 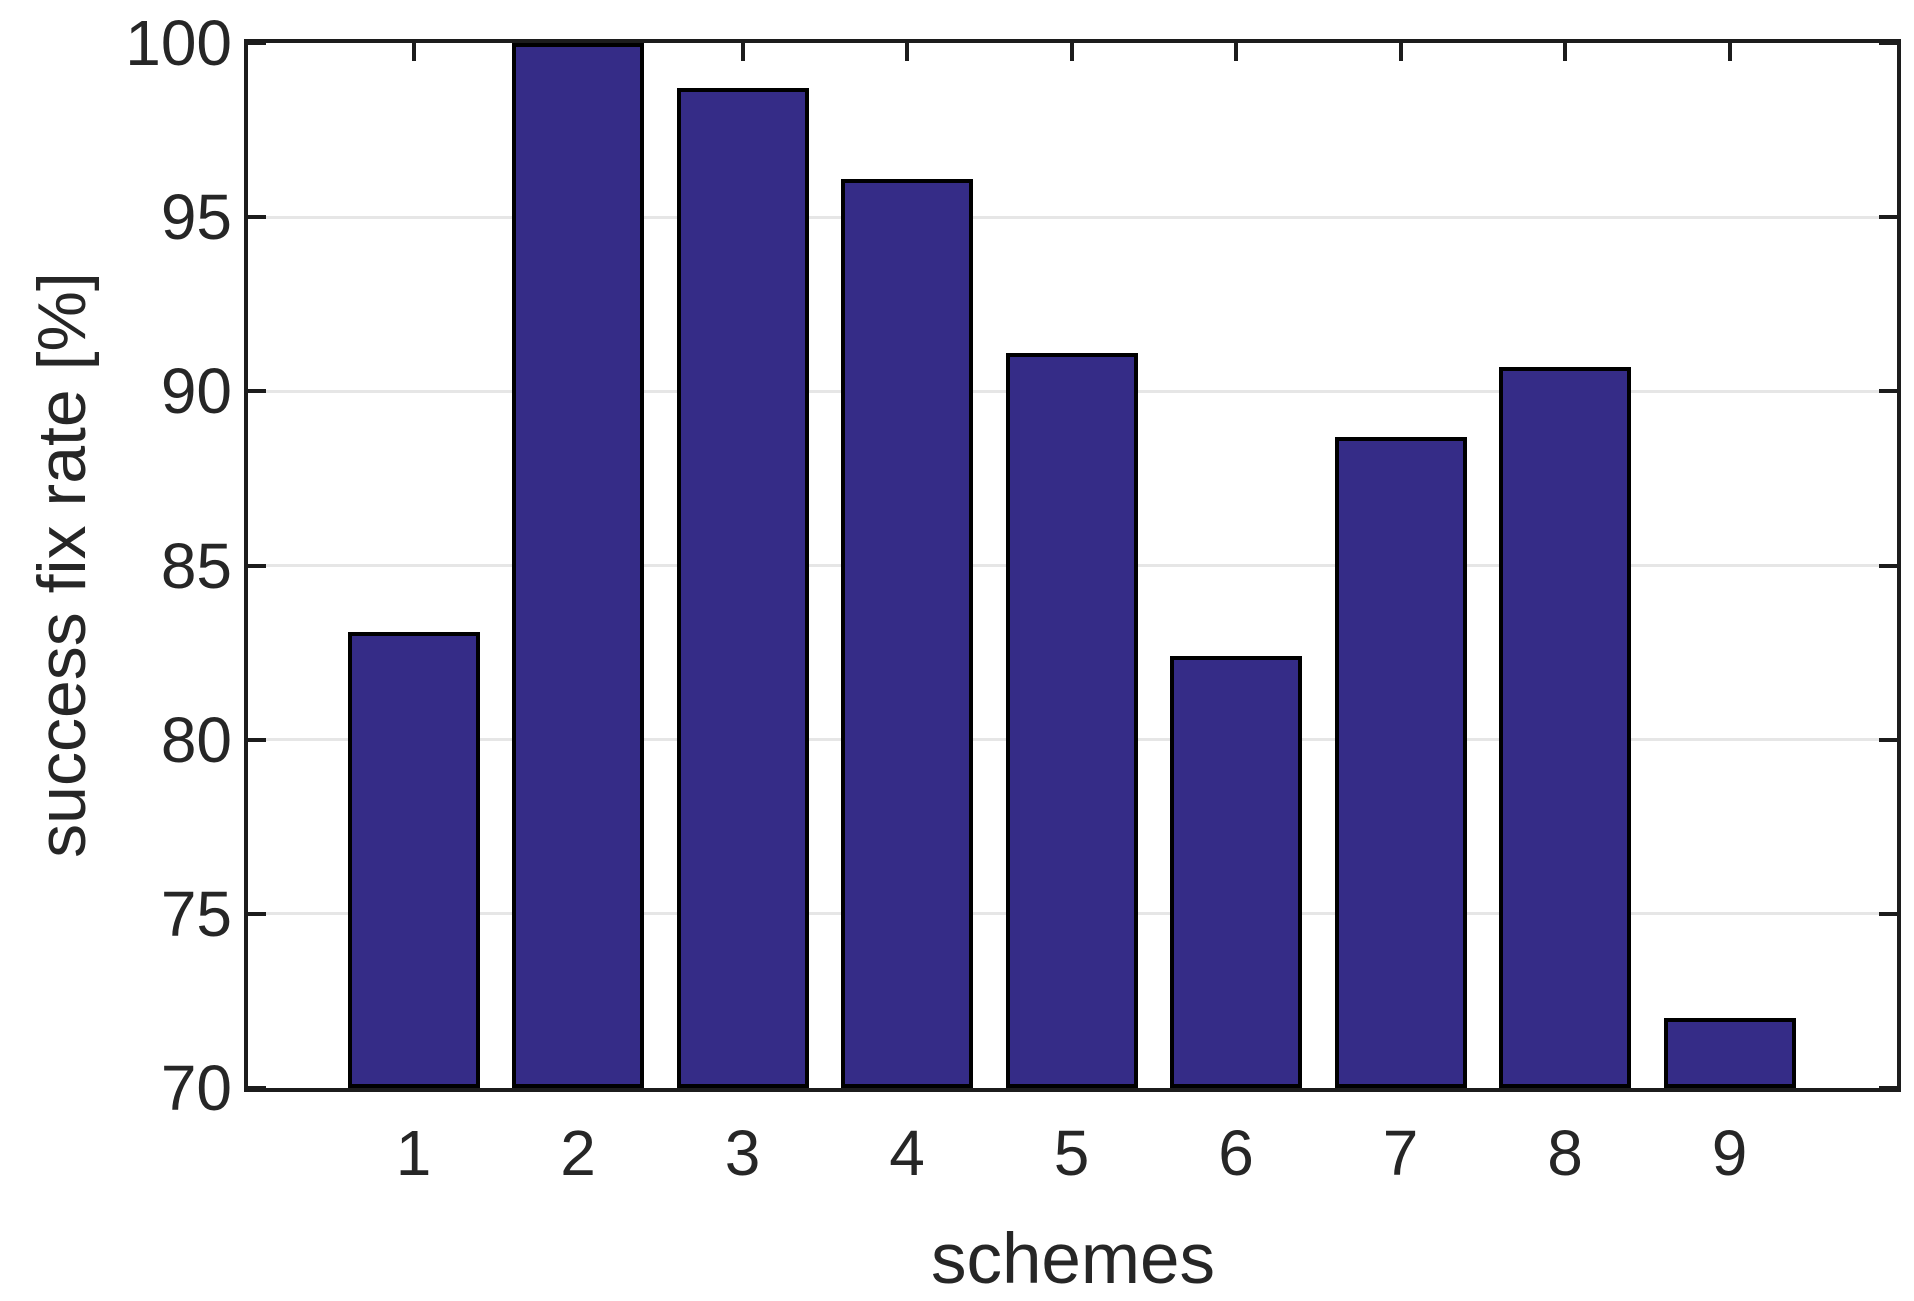 What do you see at coordinates (742, 1153) in the screenshot?
I see `x-tick-label-3: 3` at bounding box center [742, 1153].